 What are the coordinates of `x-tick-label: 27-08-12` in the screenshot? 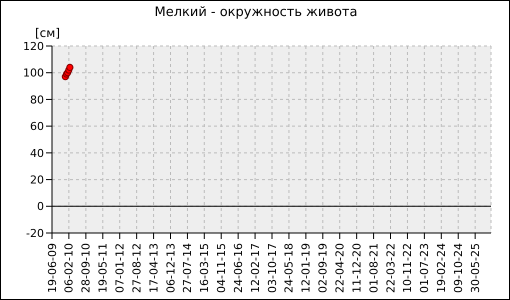 It's located at (137, 268).